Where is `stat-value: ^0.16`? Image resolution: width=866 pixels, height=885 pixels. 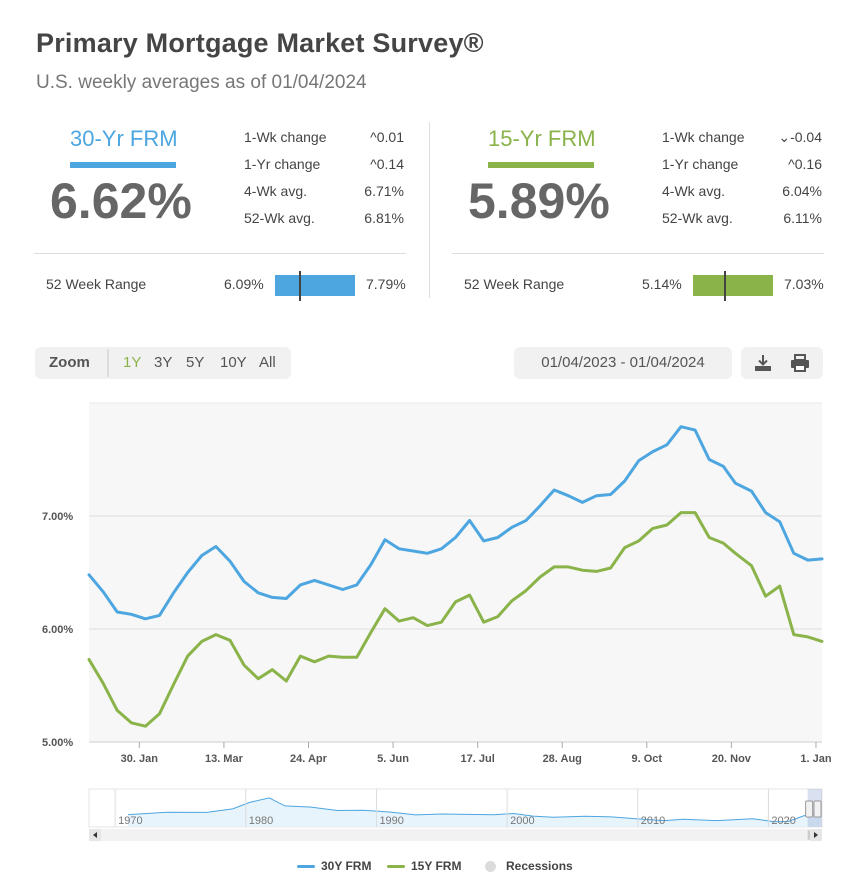
stat-value: ^0.16 is located at coordinates (805, 164).